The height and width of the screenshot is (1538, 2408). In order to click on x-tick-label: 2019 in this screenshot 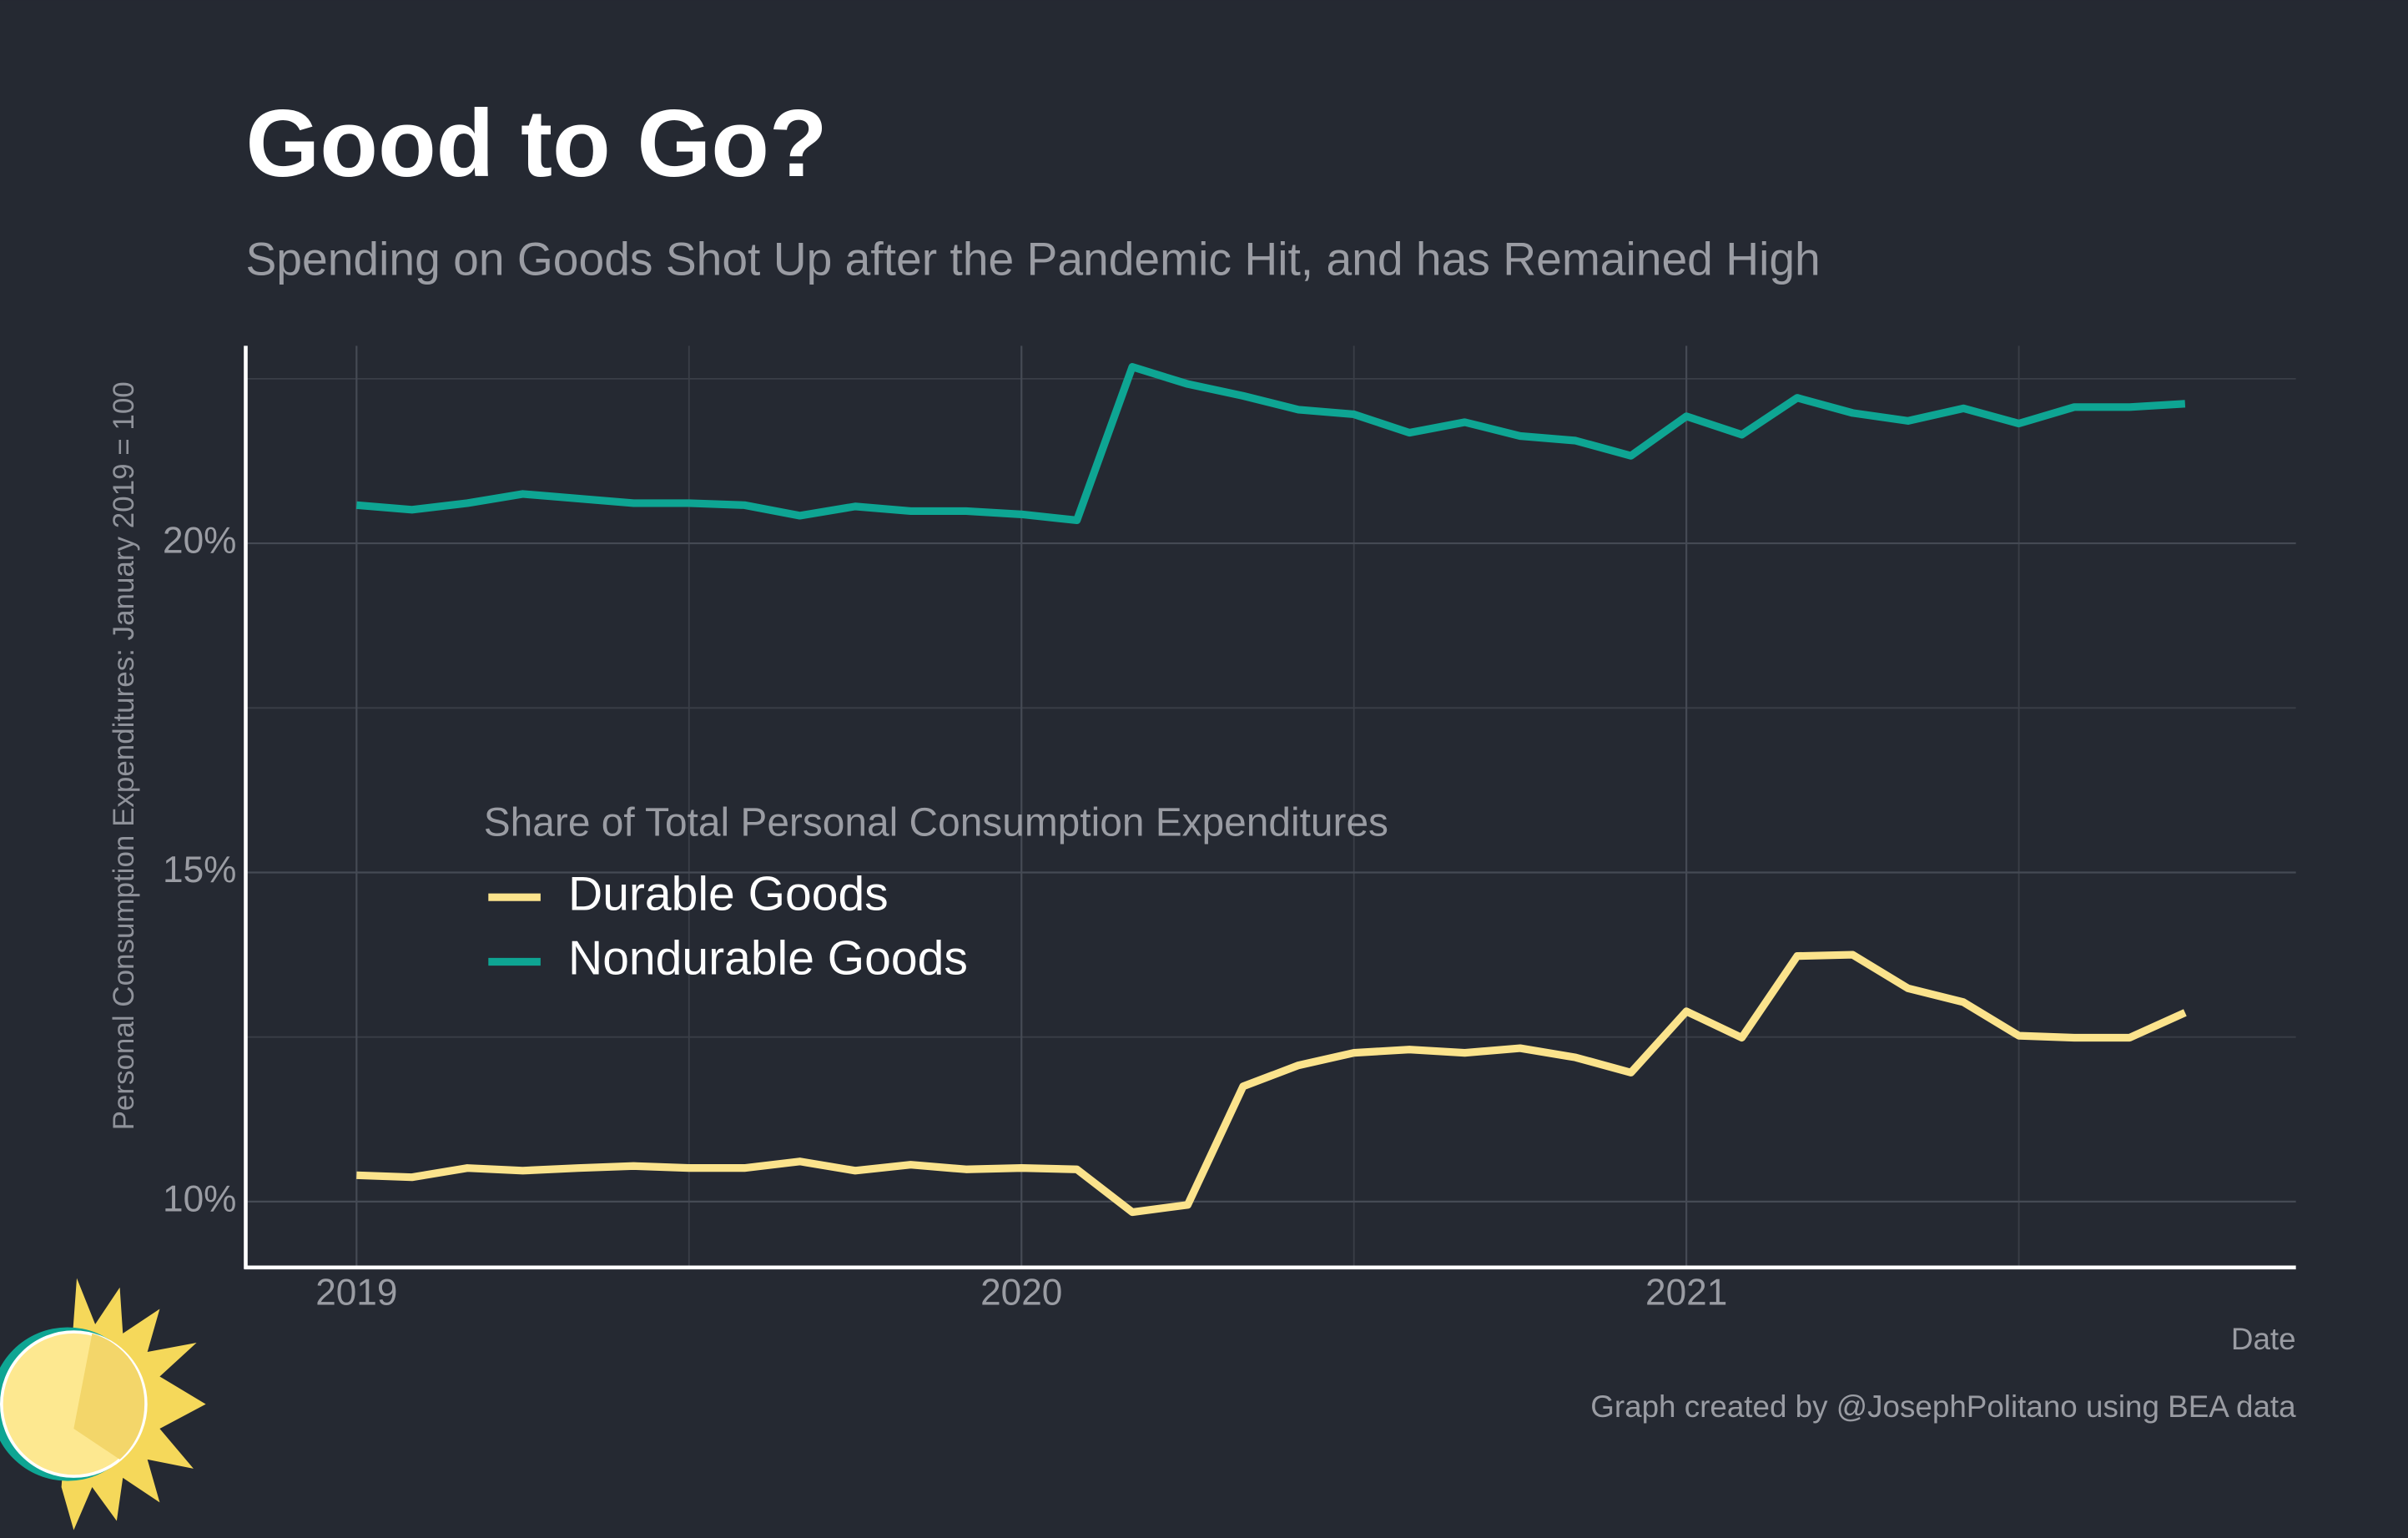, I will do `click(356, 1293)`.